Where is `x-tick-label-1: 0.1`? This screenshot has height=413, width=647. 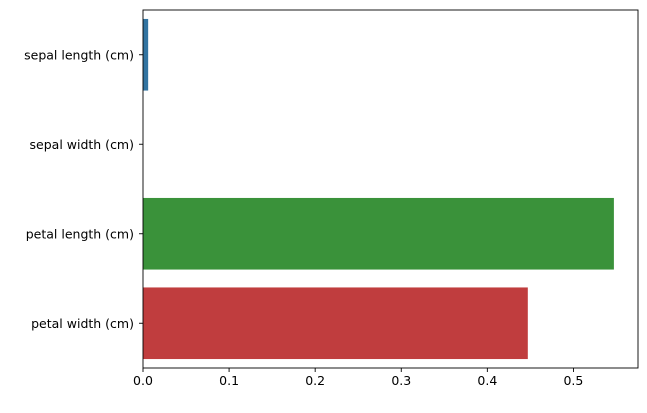
x-tick-label-1: 0.1 is located at coordinates (229, 380).